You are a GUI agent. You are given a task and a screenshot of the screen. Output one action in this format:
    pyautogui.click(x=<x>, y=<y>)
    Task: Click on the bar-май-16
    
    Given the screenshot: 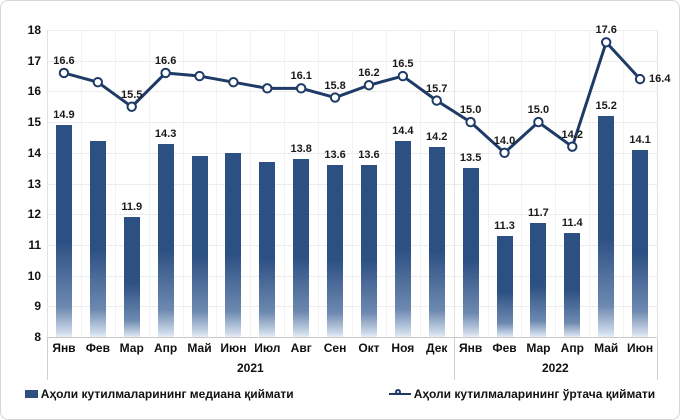 What is the action you would take?
    pyautogui.click(x=606, y=226)
    